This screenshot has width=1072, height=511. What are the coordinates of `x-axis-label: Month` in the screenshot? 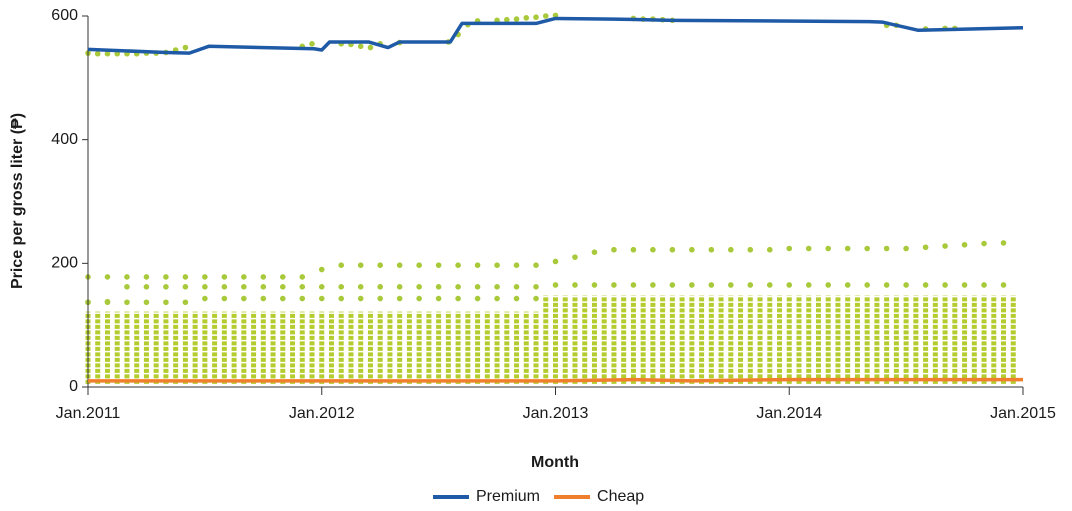 It's located at (555, 462).